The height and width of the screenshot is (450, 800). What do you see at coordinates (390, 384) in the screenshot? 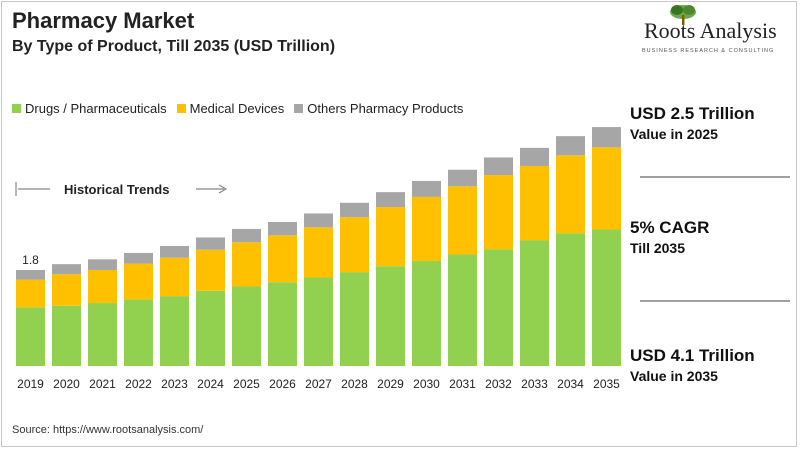
I see `x-tick-2029: 2029` at bounding box center [390, 384].